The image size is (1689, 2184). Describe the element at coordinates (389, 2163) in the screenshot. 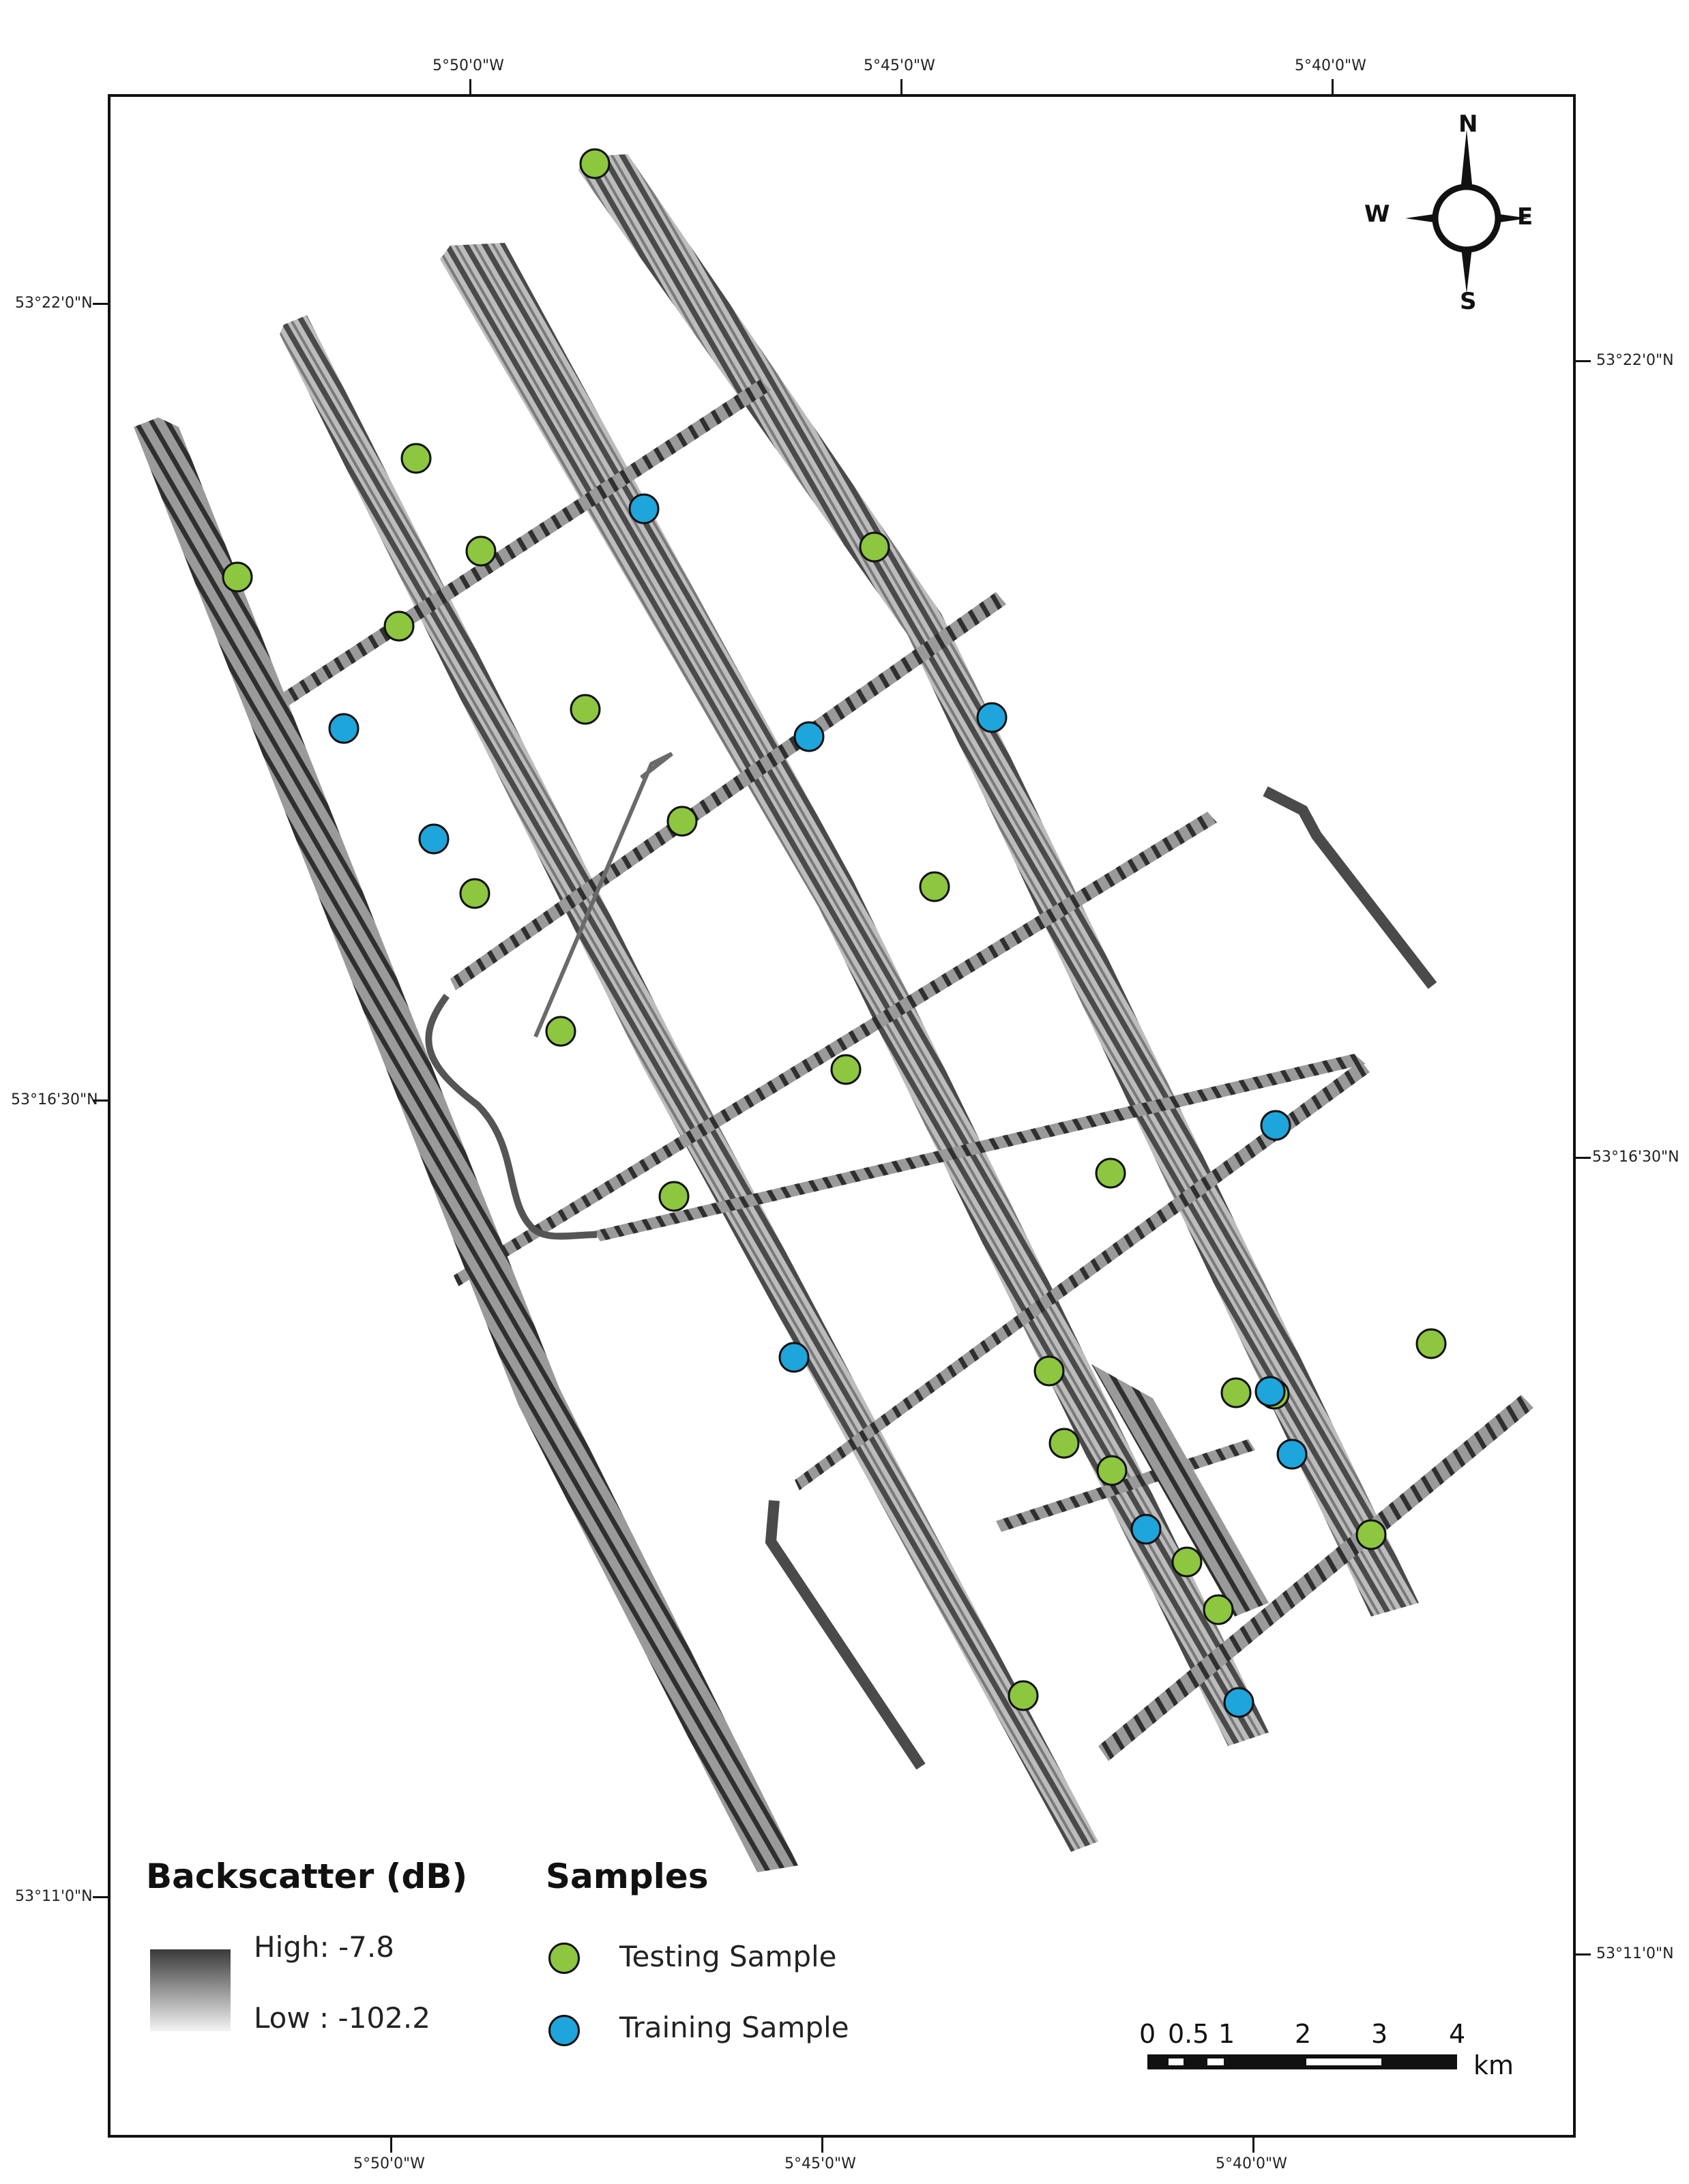

I see `bottom-tick-label-1: 5°50'0"W` at that location.